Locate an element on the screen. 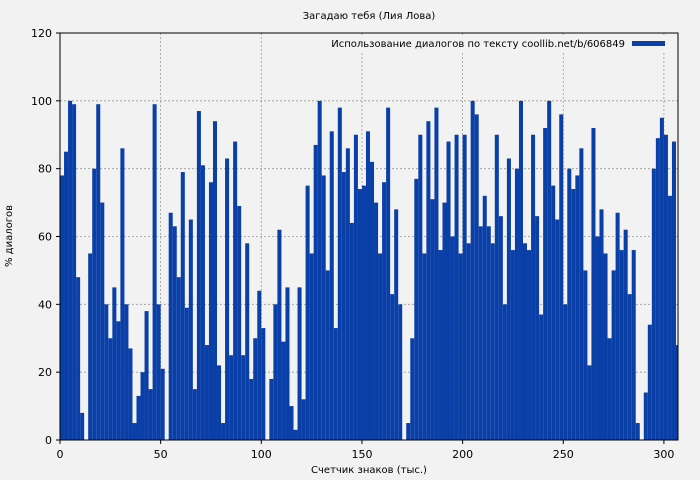 This screenshot has height=480, width=700. y-axis-label: % диалогов is located at coordinates (9, 236).